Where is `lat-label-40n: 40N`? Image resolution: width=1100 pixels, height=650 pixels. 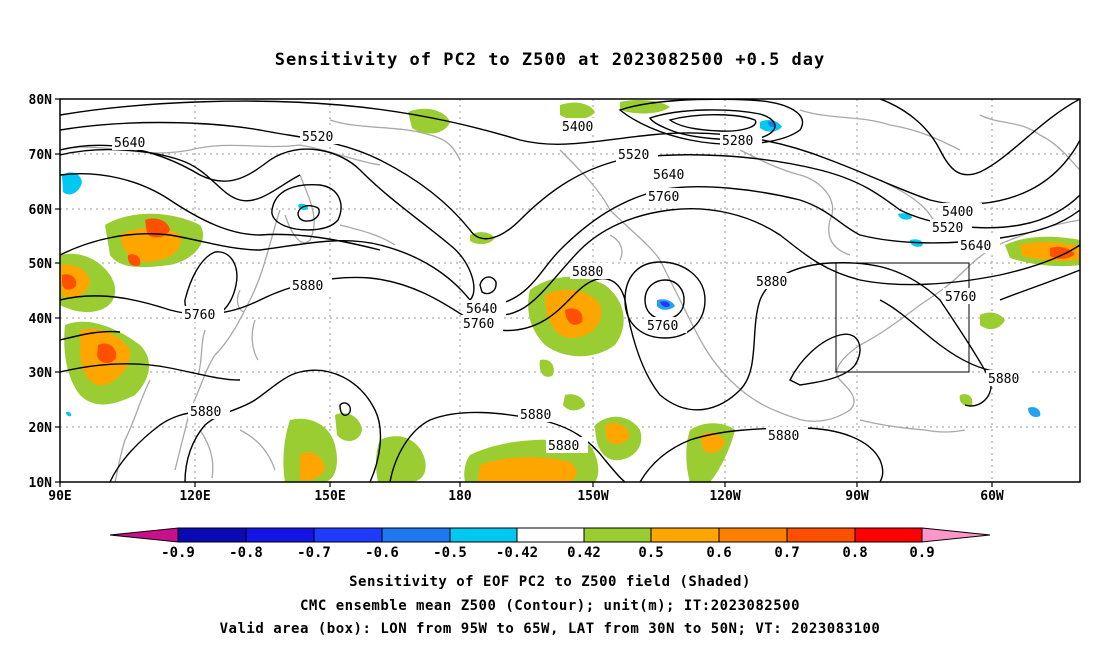 lat-label-40n: 40N is located at coordinates (41, 319).